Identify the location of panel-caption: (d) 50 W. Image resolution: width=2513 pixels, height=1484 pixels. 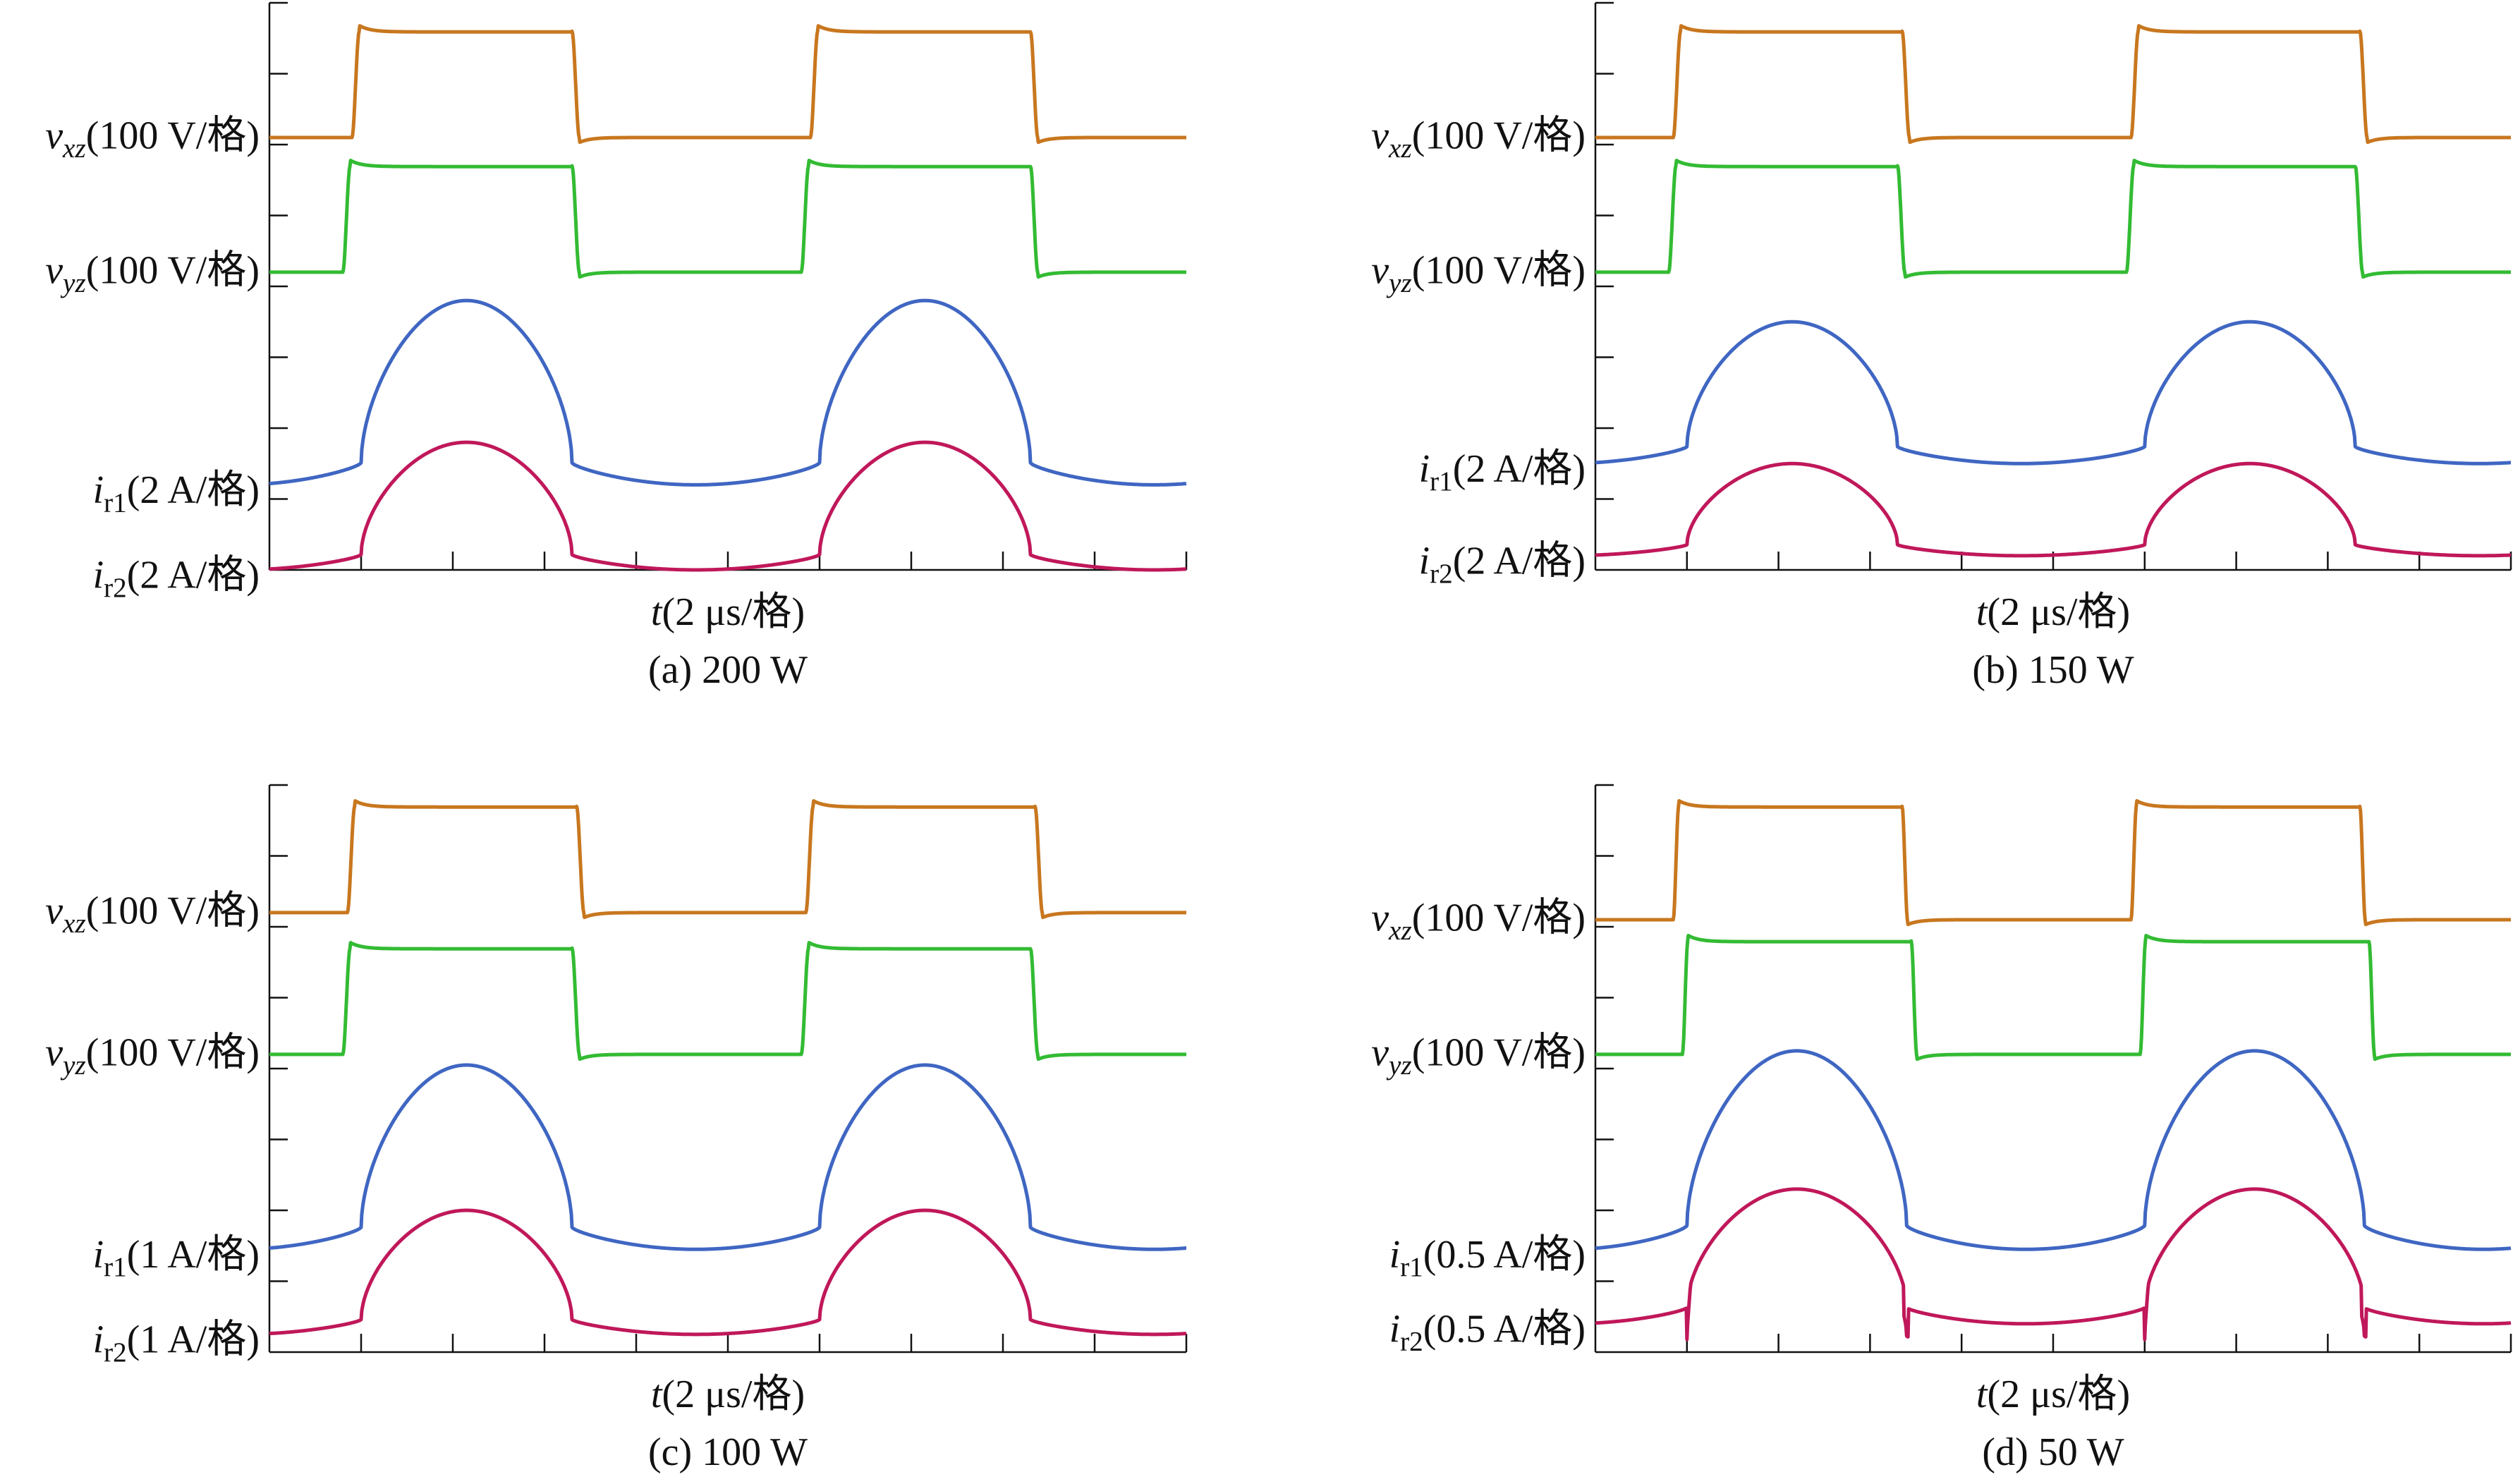
(2053, 1452).